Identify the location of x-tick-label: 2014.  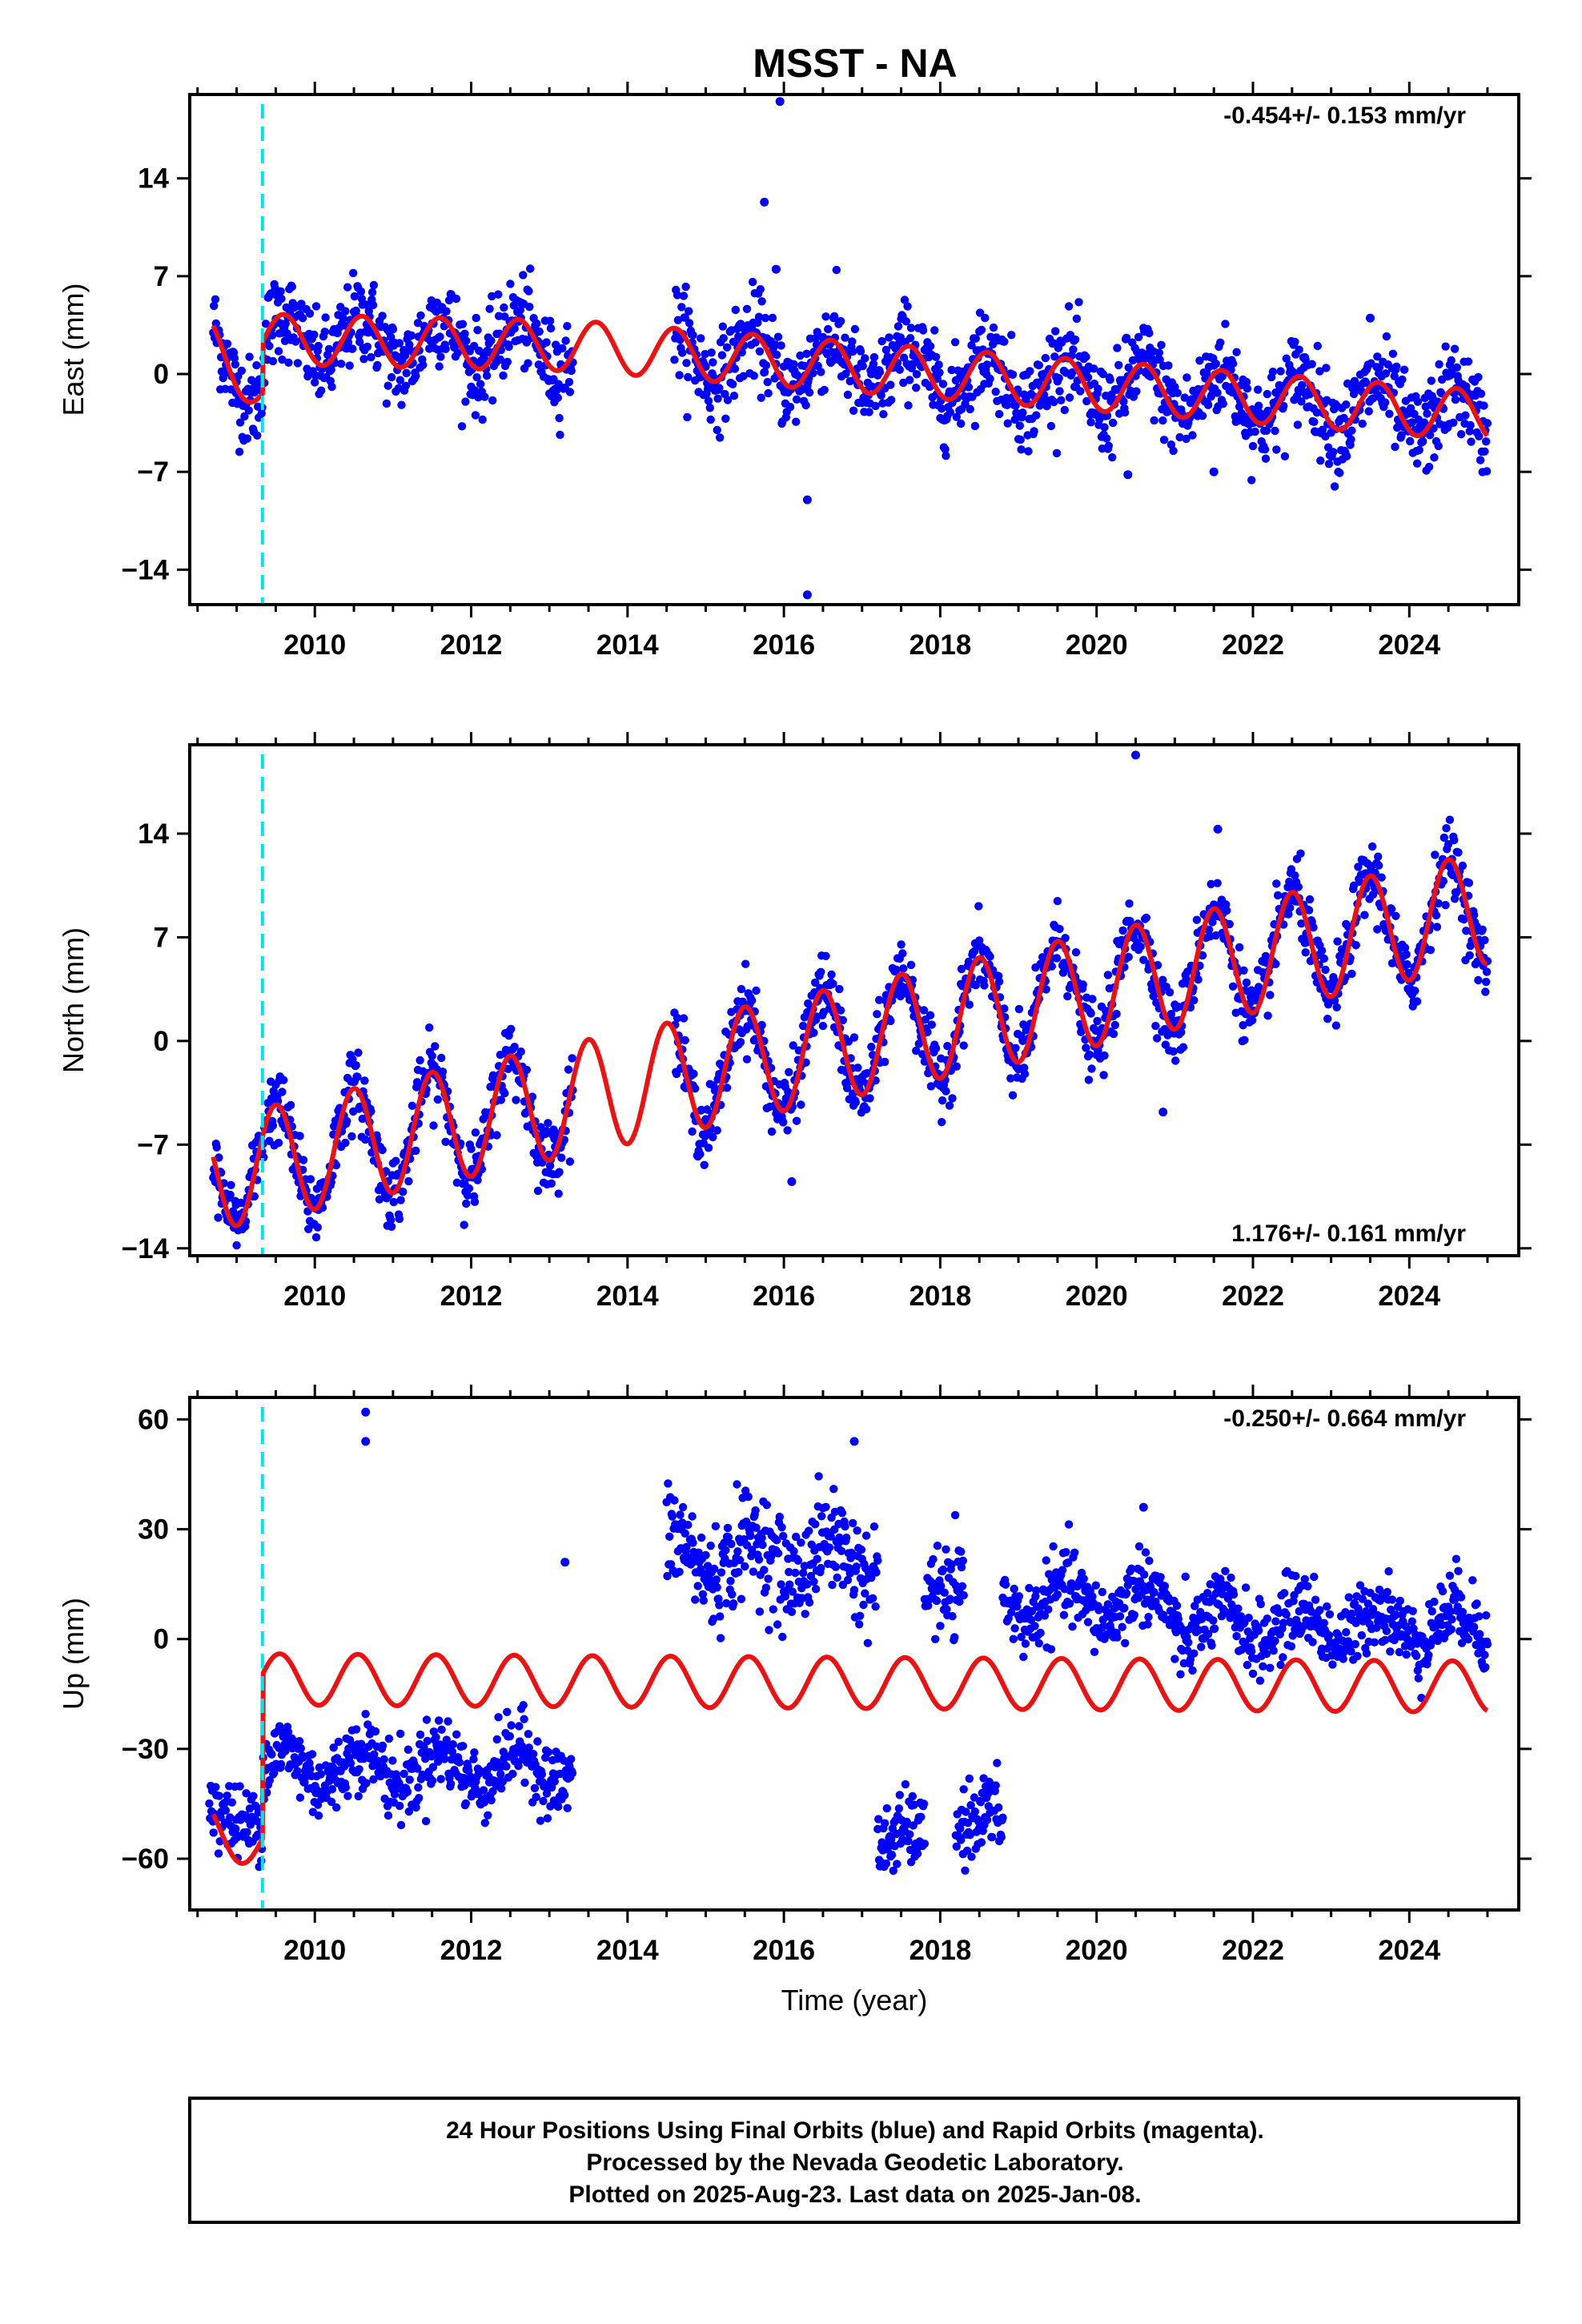
(628, 1296).